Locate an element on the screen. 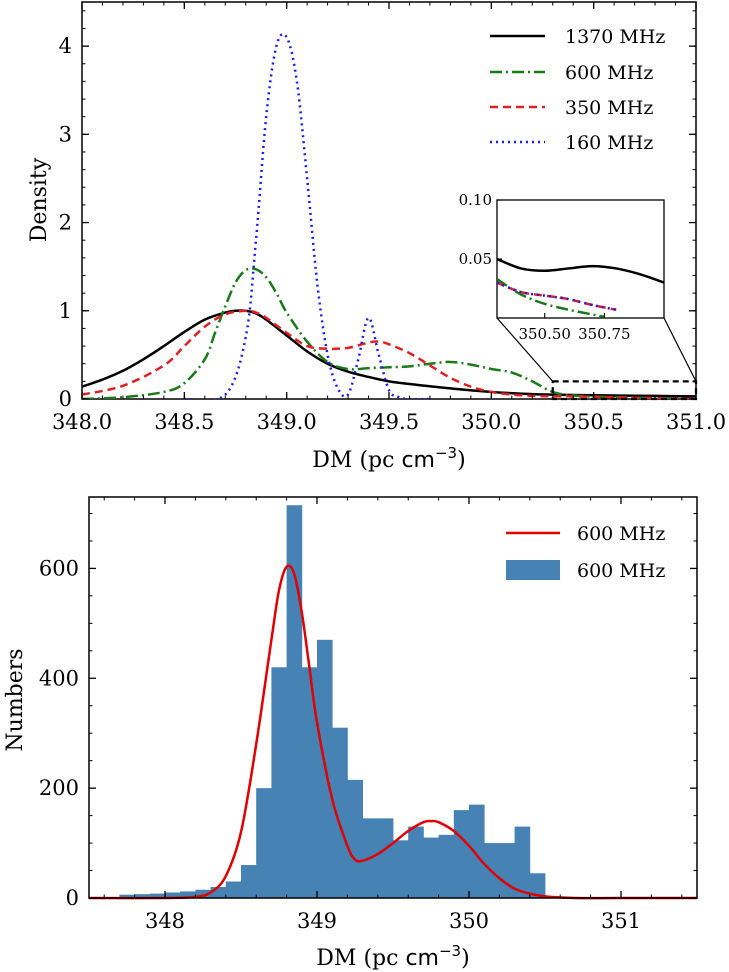 The image size is (729, 972). histogram-xlabel-main: DM (pc is located at coordinates (360, 958).